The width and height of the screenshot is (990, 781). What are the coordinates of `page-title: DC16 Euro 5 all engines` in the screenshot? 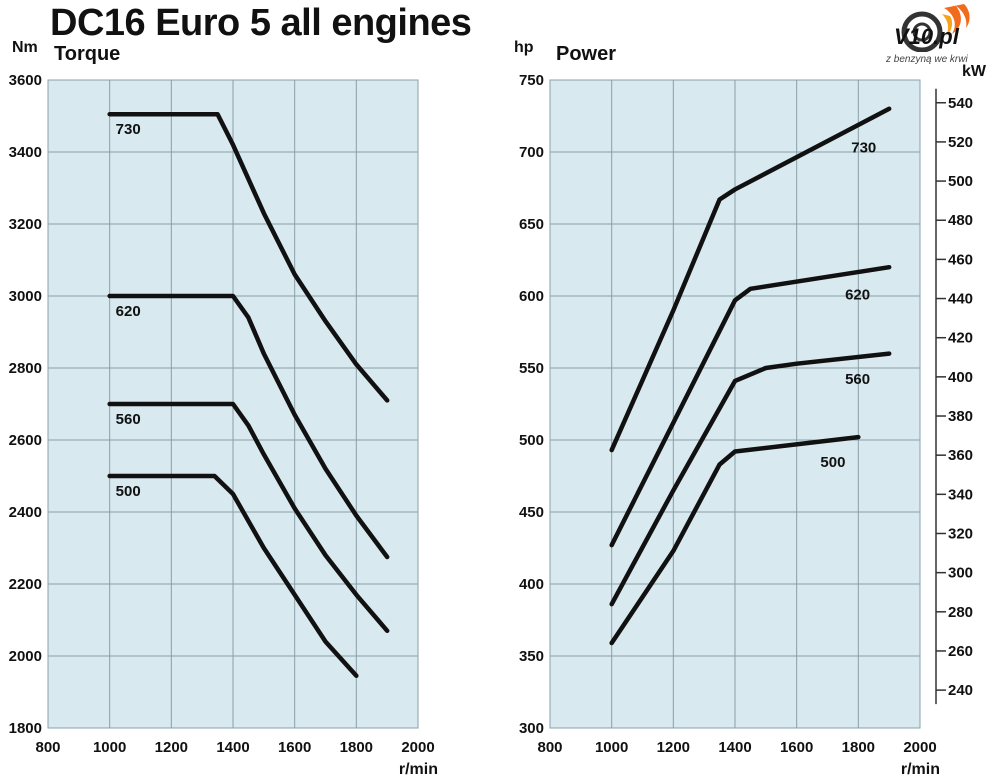 It's located at (261, 23).